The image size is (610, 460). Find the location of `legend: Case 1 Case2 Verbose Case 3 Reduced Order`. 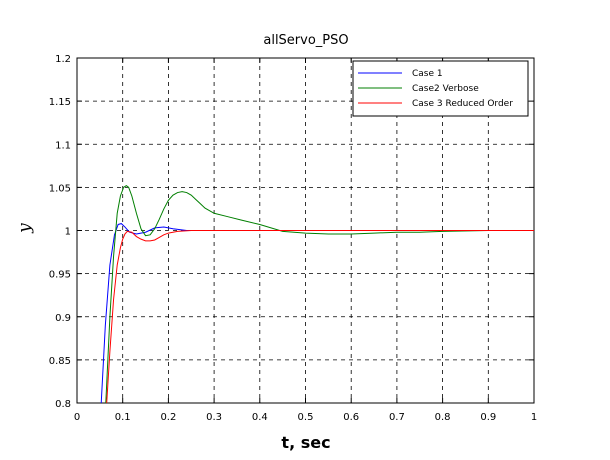

legend: Case 1 Case2 Verbose Case 3 Reduced Order is located at coordinates (440, 88).